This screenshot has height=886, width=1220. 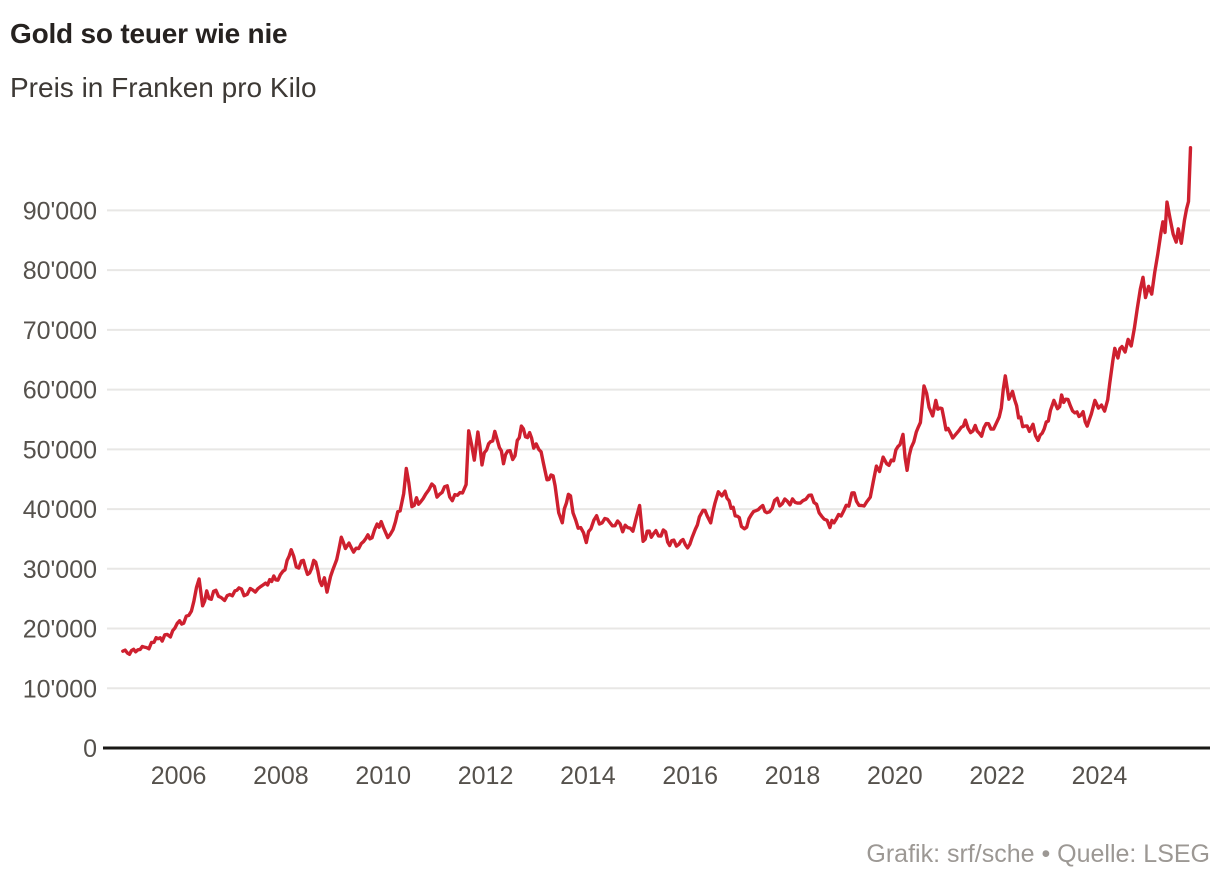 I want to click on y-tick-label: 30'000, so click(x=60, y=570).